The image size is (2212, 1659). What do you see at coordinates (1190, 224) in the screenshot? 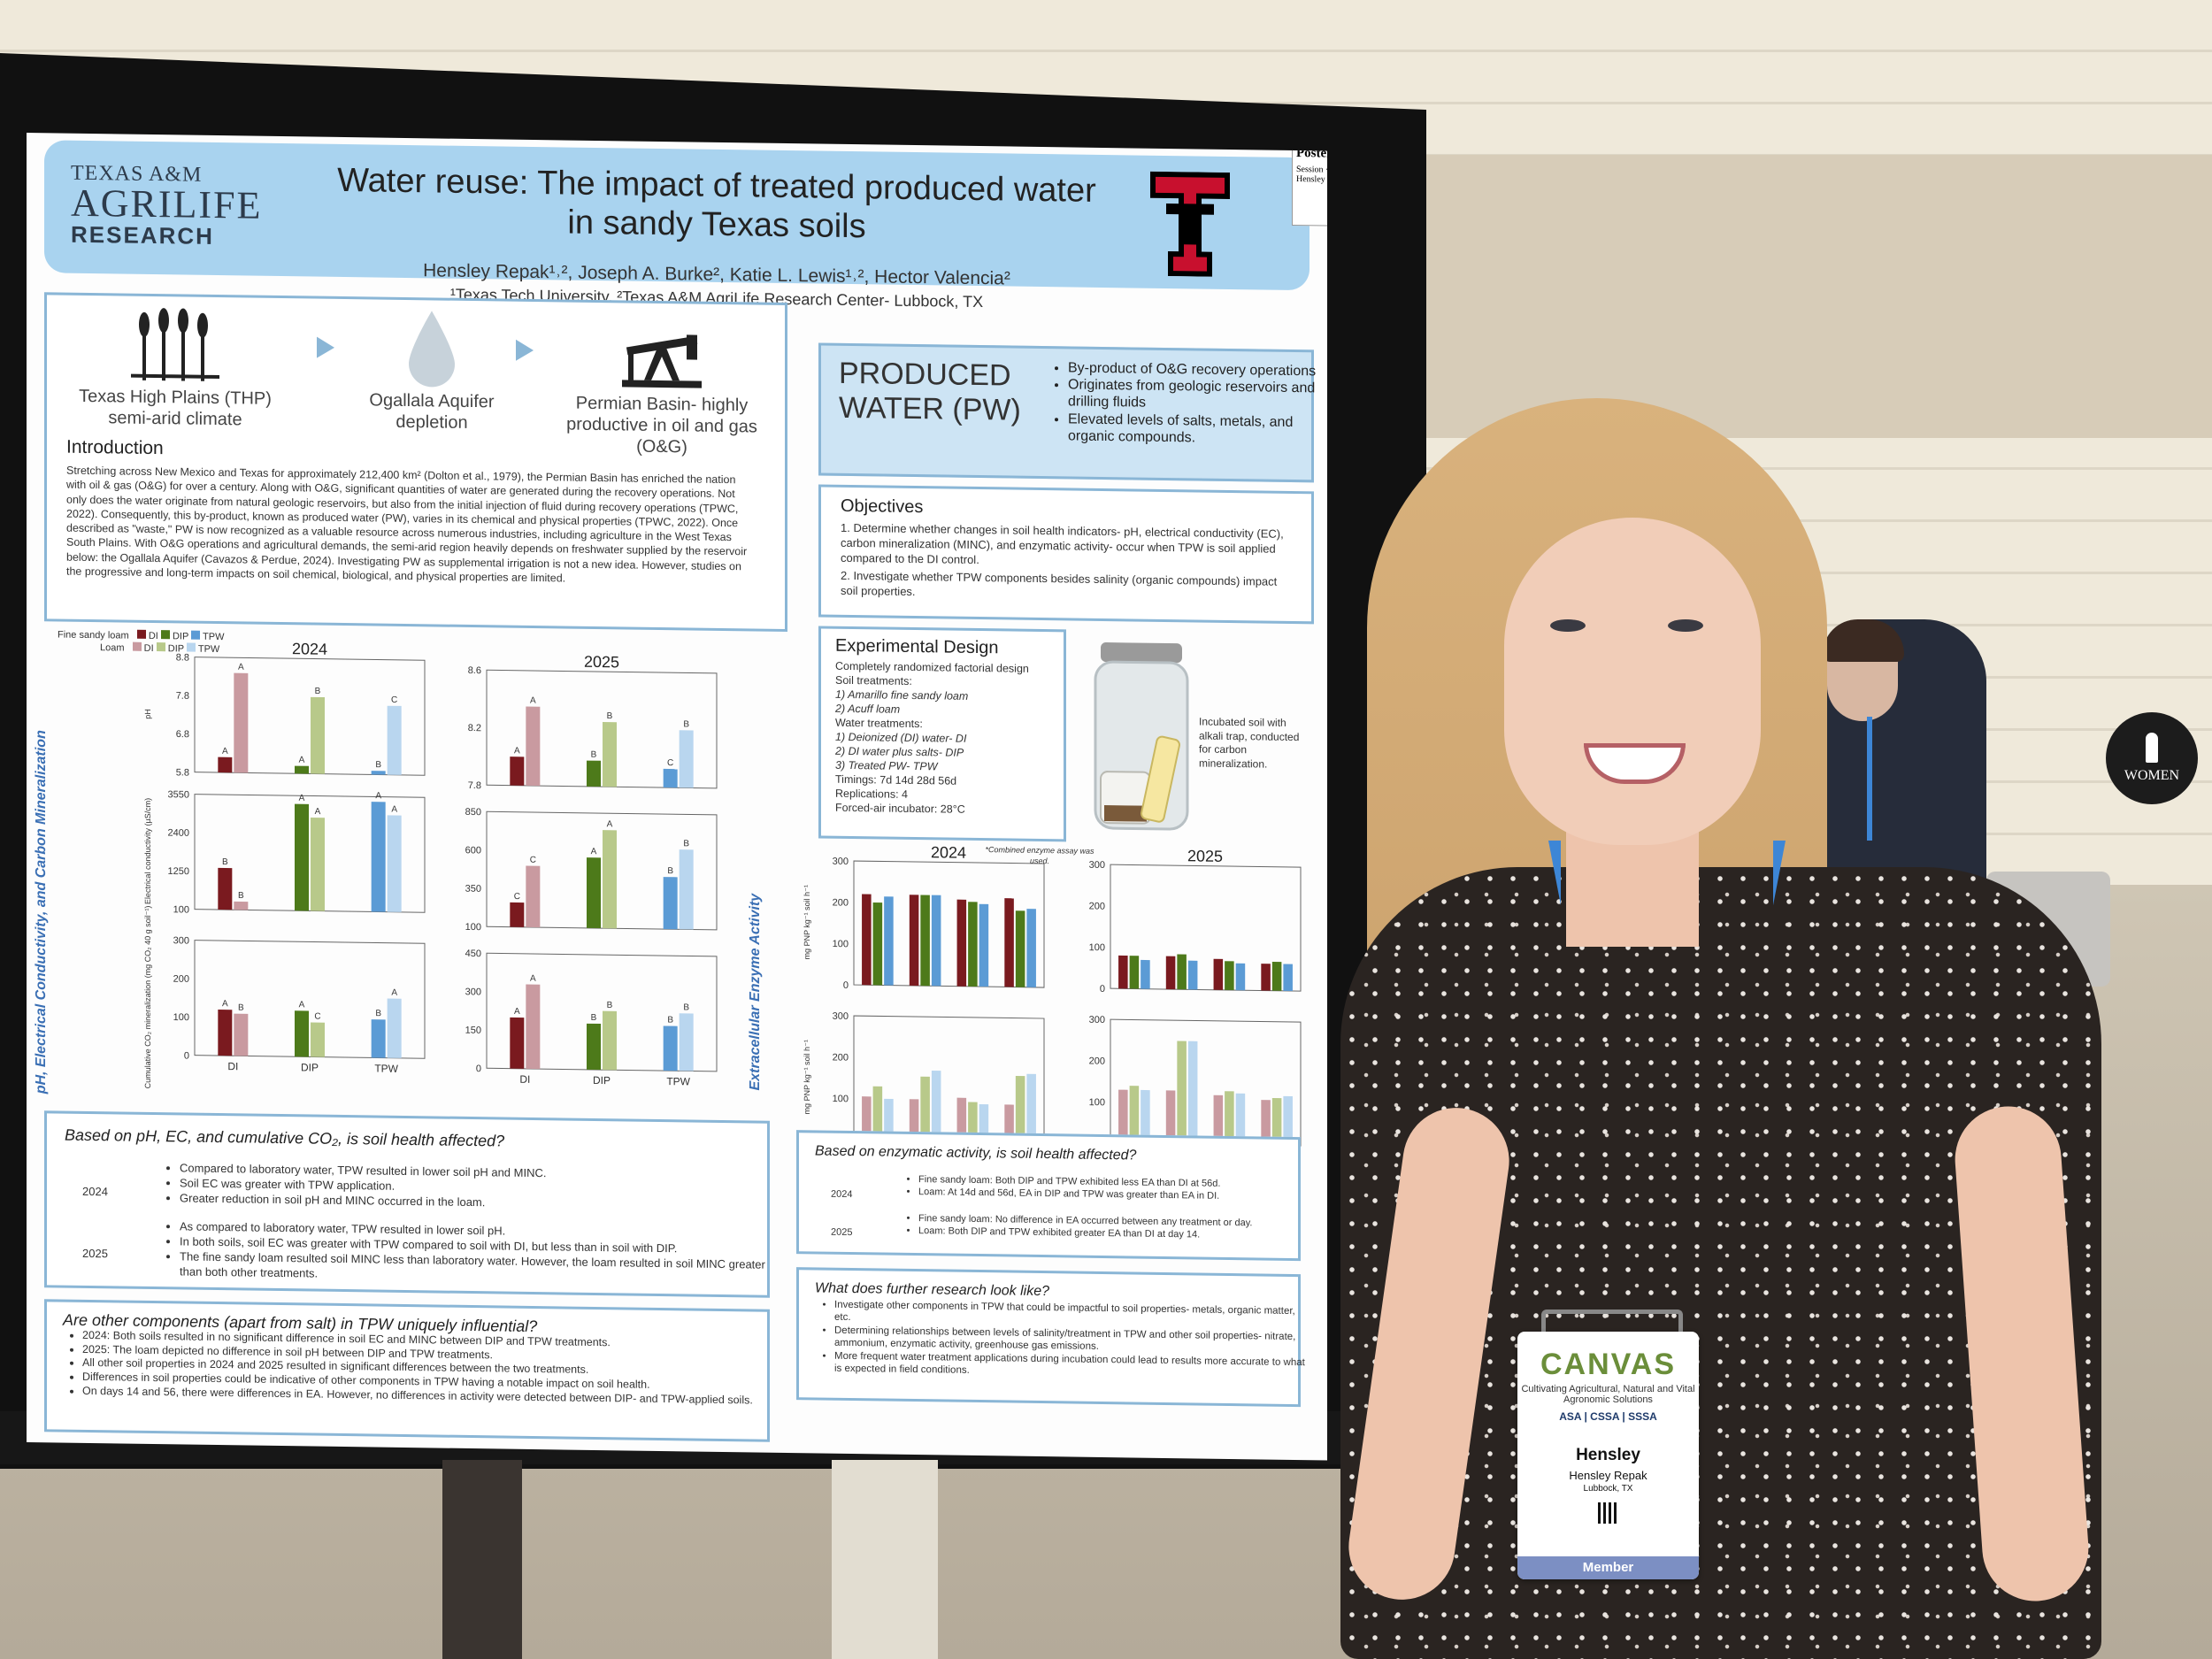
I see `texas-tech-logo-icon` at bounding box center [1190, 224].